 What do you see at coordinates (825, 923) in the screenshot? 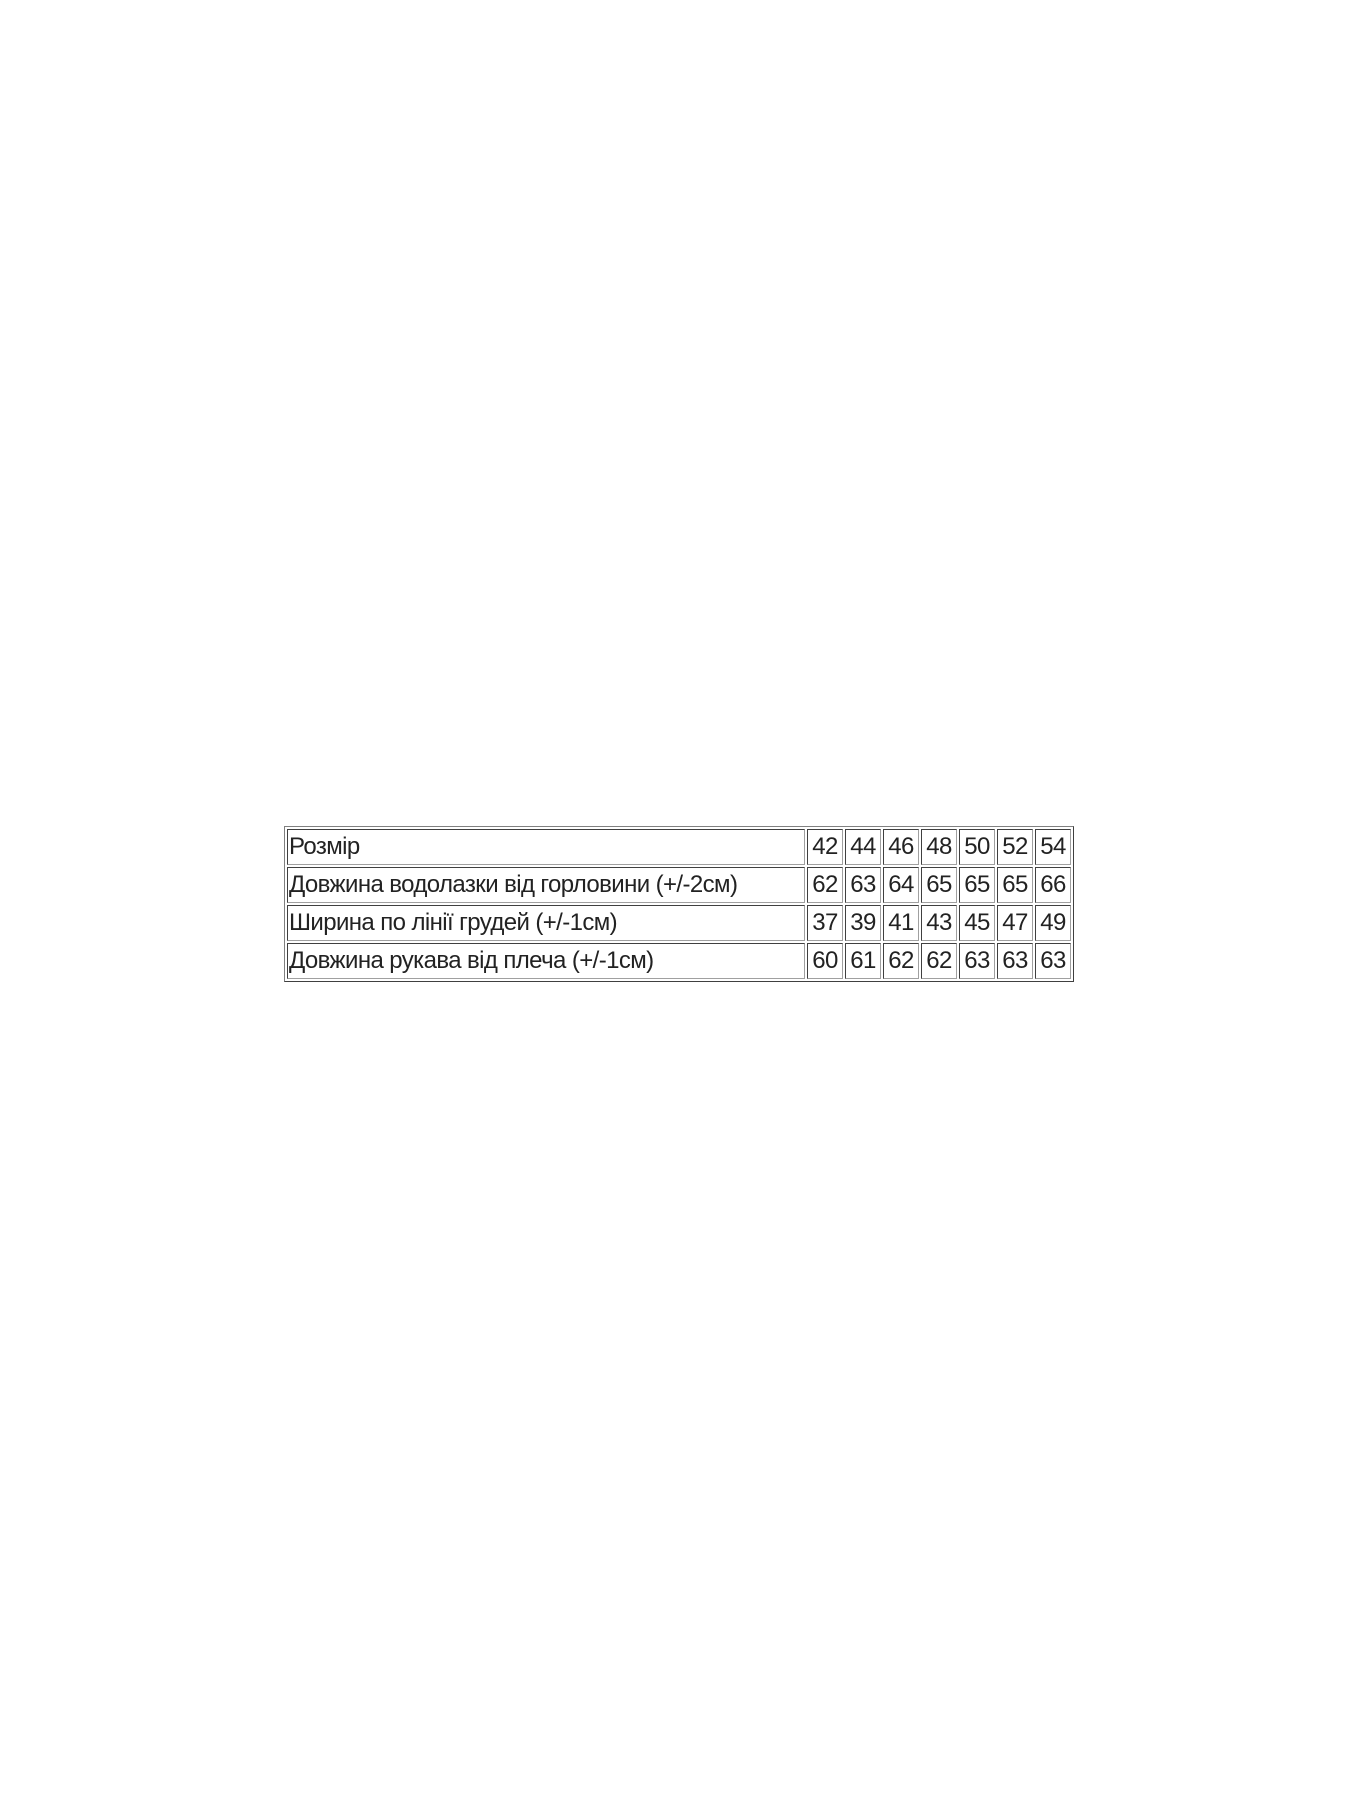
I see `measurement-cell: 37` at bounding box center [825, 923].